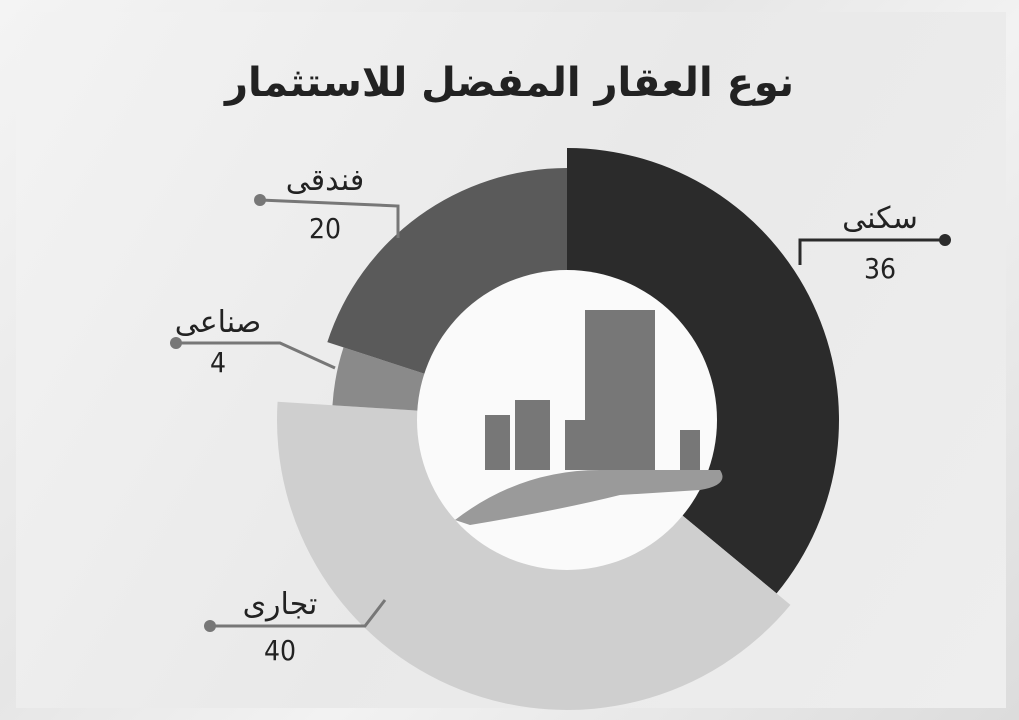  What do you see at coordinates (509, 83) in the screenshot?
I see `chart-title: نوع العقار المفضل للاستثمار` at bounding box center [509, 83].